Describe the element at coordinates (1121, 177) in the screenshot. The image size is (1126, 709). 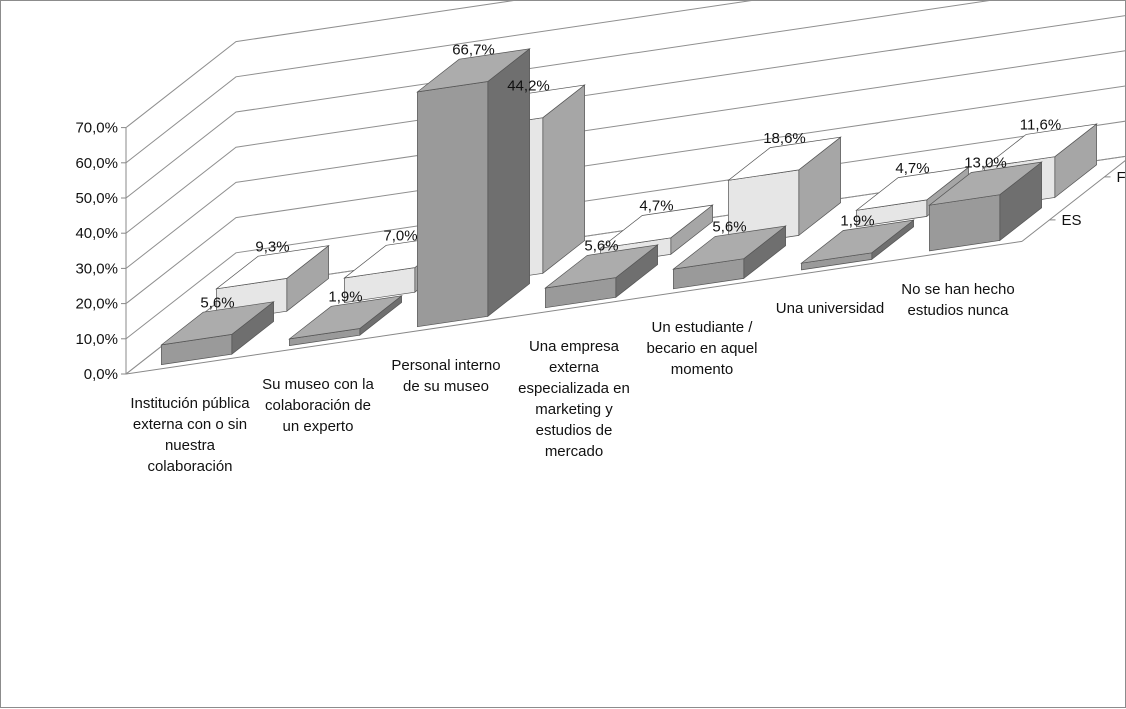
I see `series-label-fr: FR` at that location.